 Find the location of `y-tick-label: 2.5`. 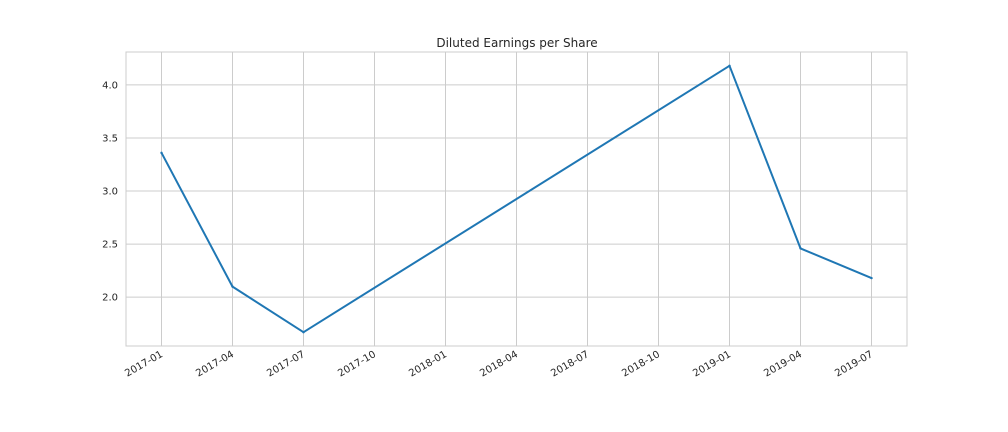

y-tick-label: 2.5 is located at coordinates (110, 245).